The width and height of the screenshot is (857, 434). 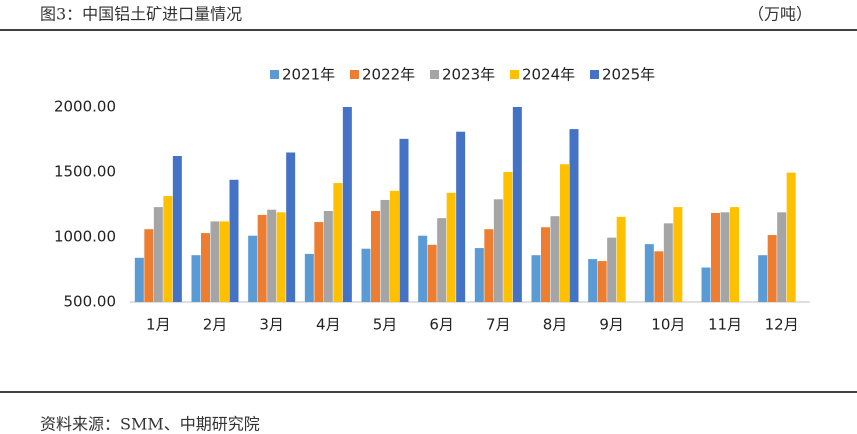 I want to click on x-tick-label: 6月, so click(x=441, y=325).